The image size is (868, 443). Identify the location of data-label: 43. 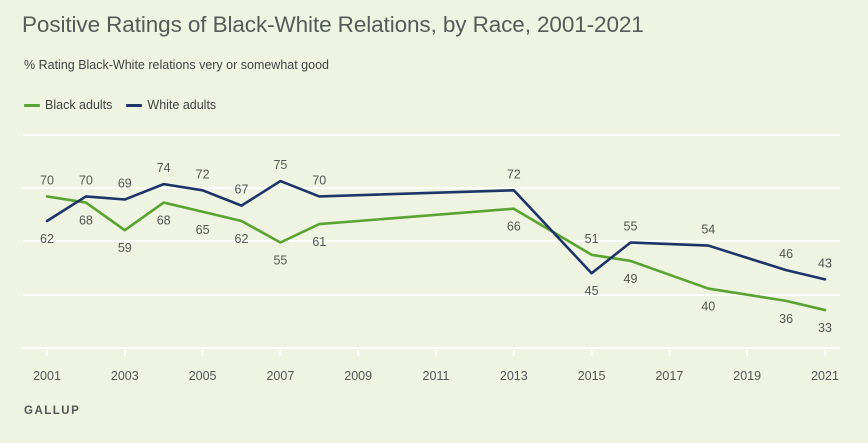
(825, 263).